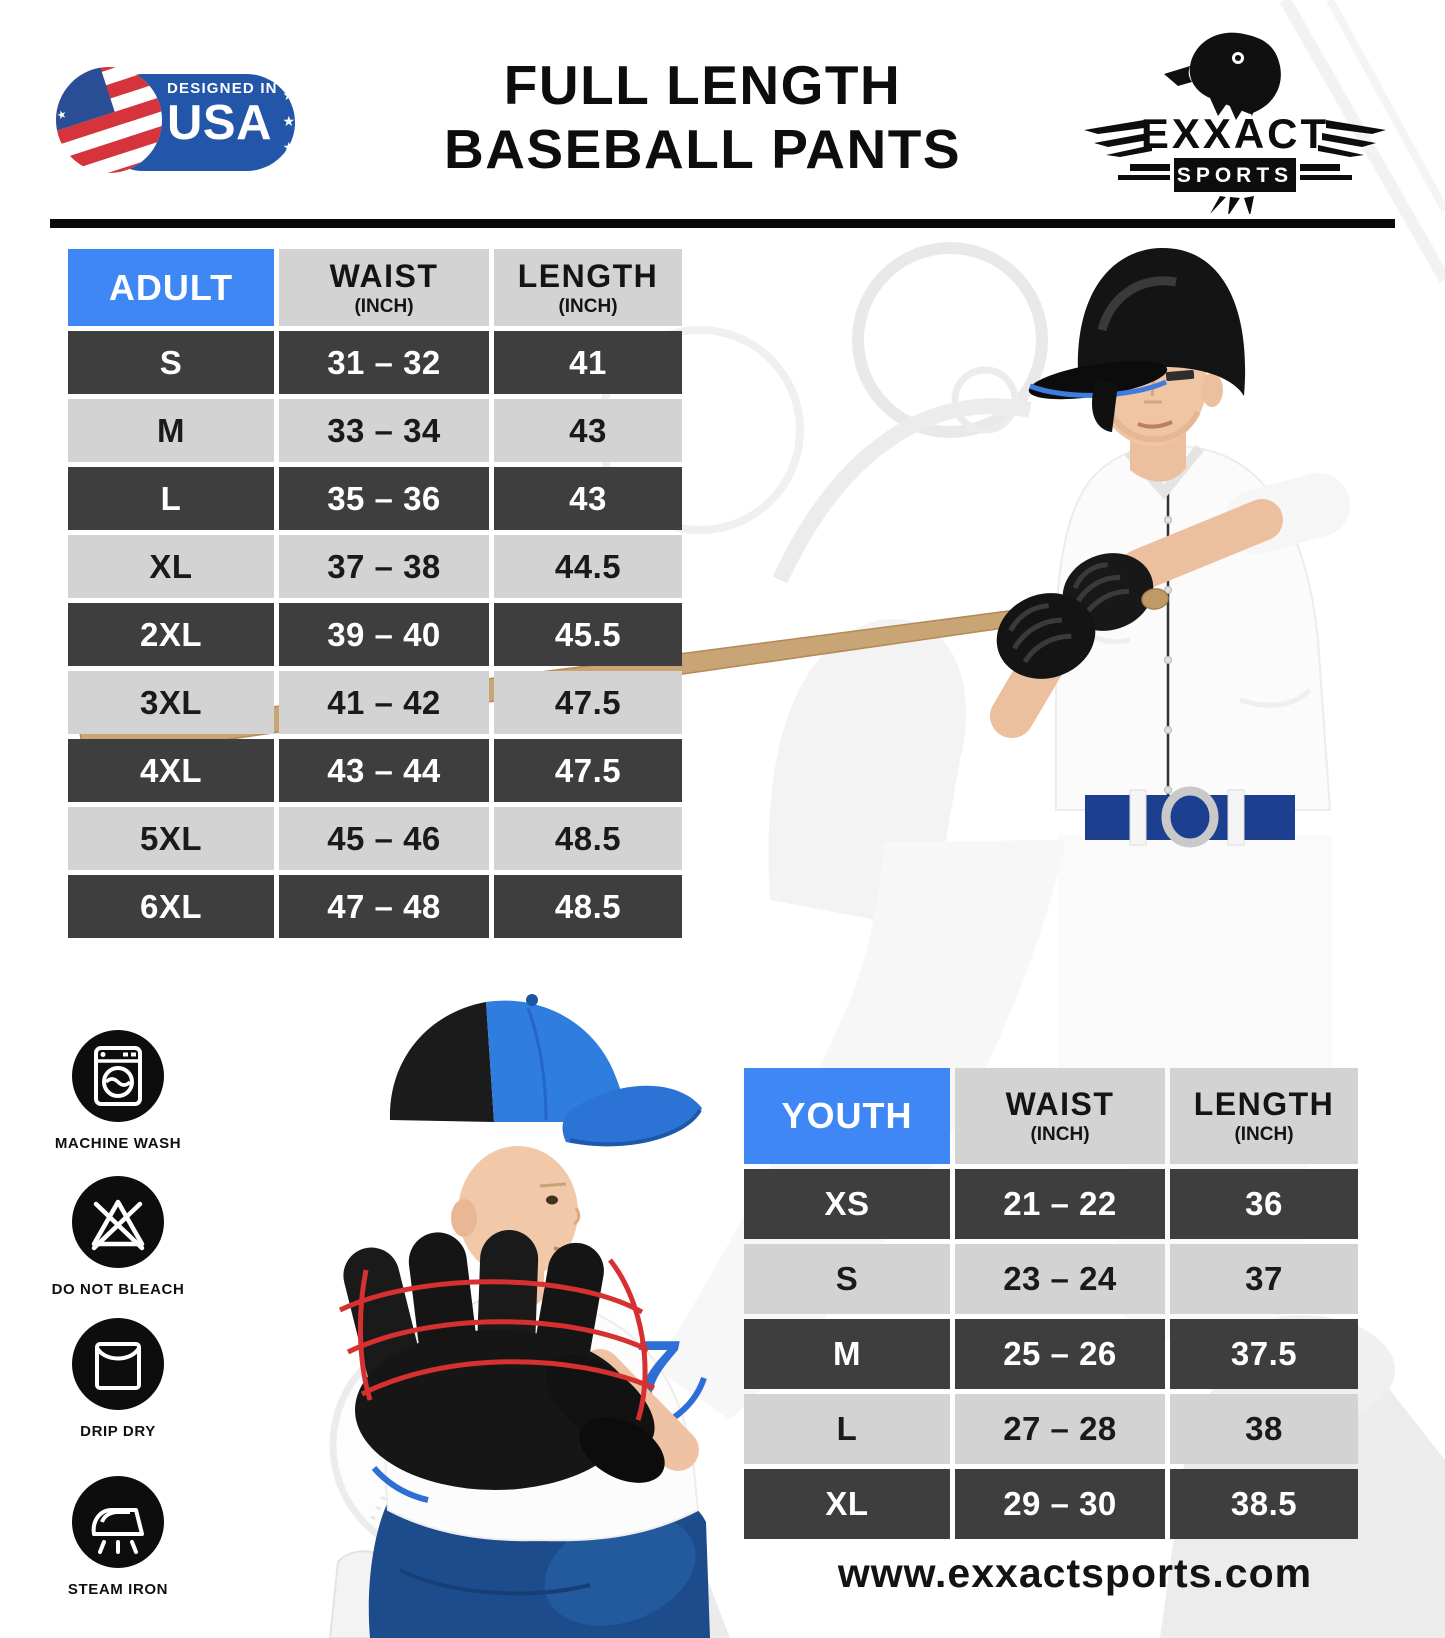 This screenshot has width=1445, height=1638. What do you see at coordinates (118, 1222) in the screenshot?
I see `do-not-bleach-icon` at bounding box center [118, 1222].